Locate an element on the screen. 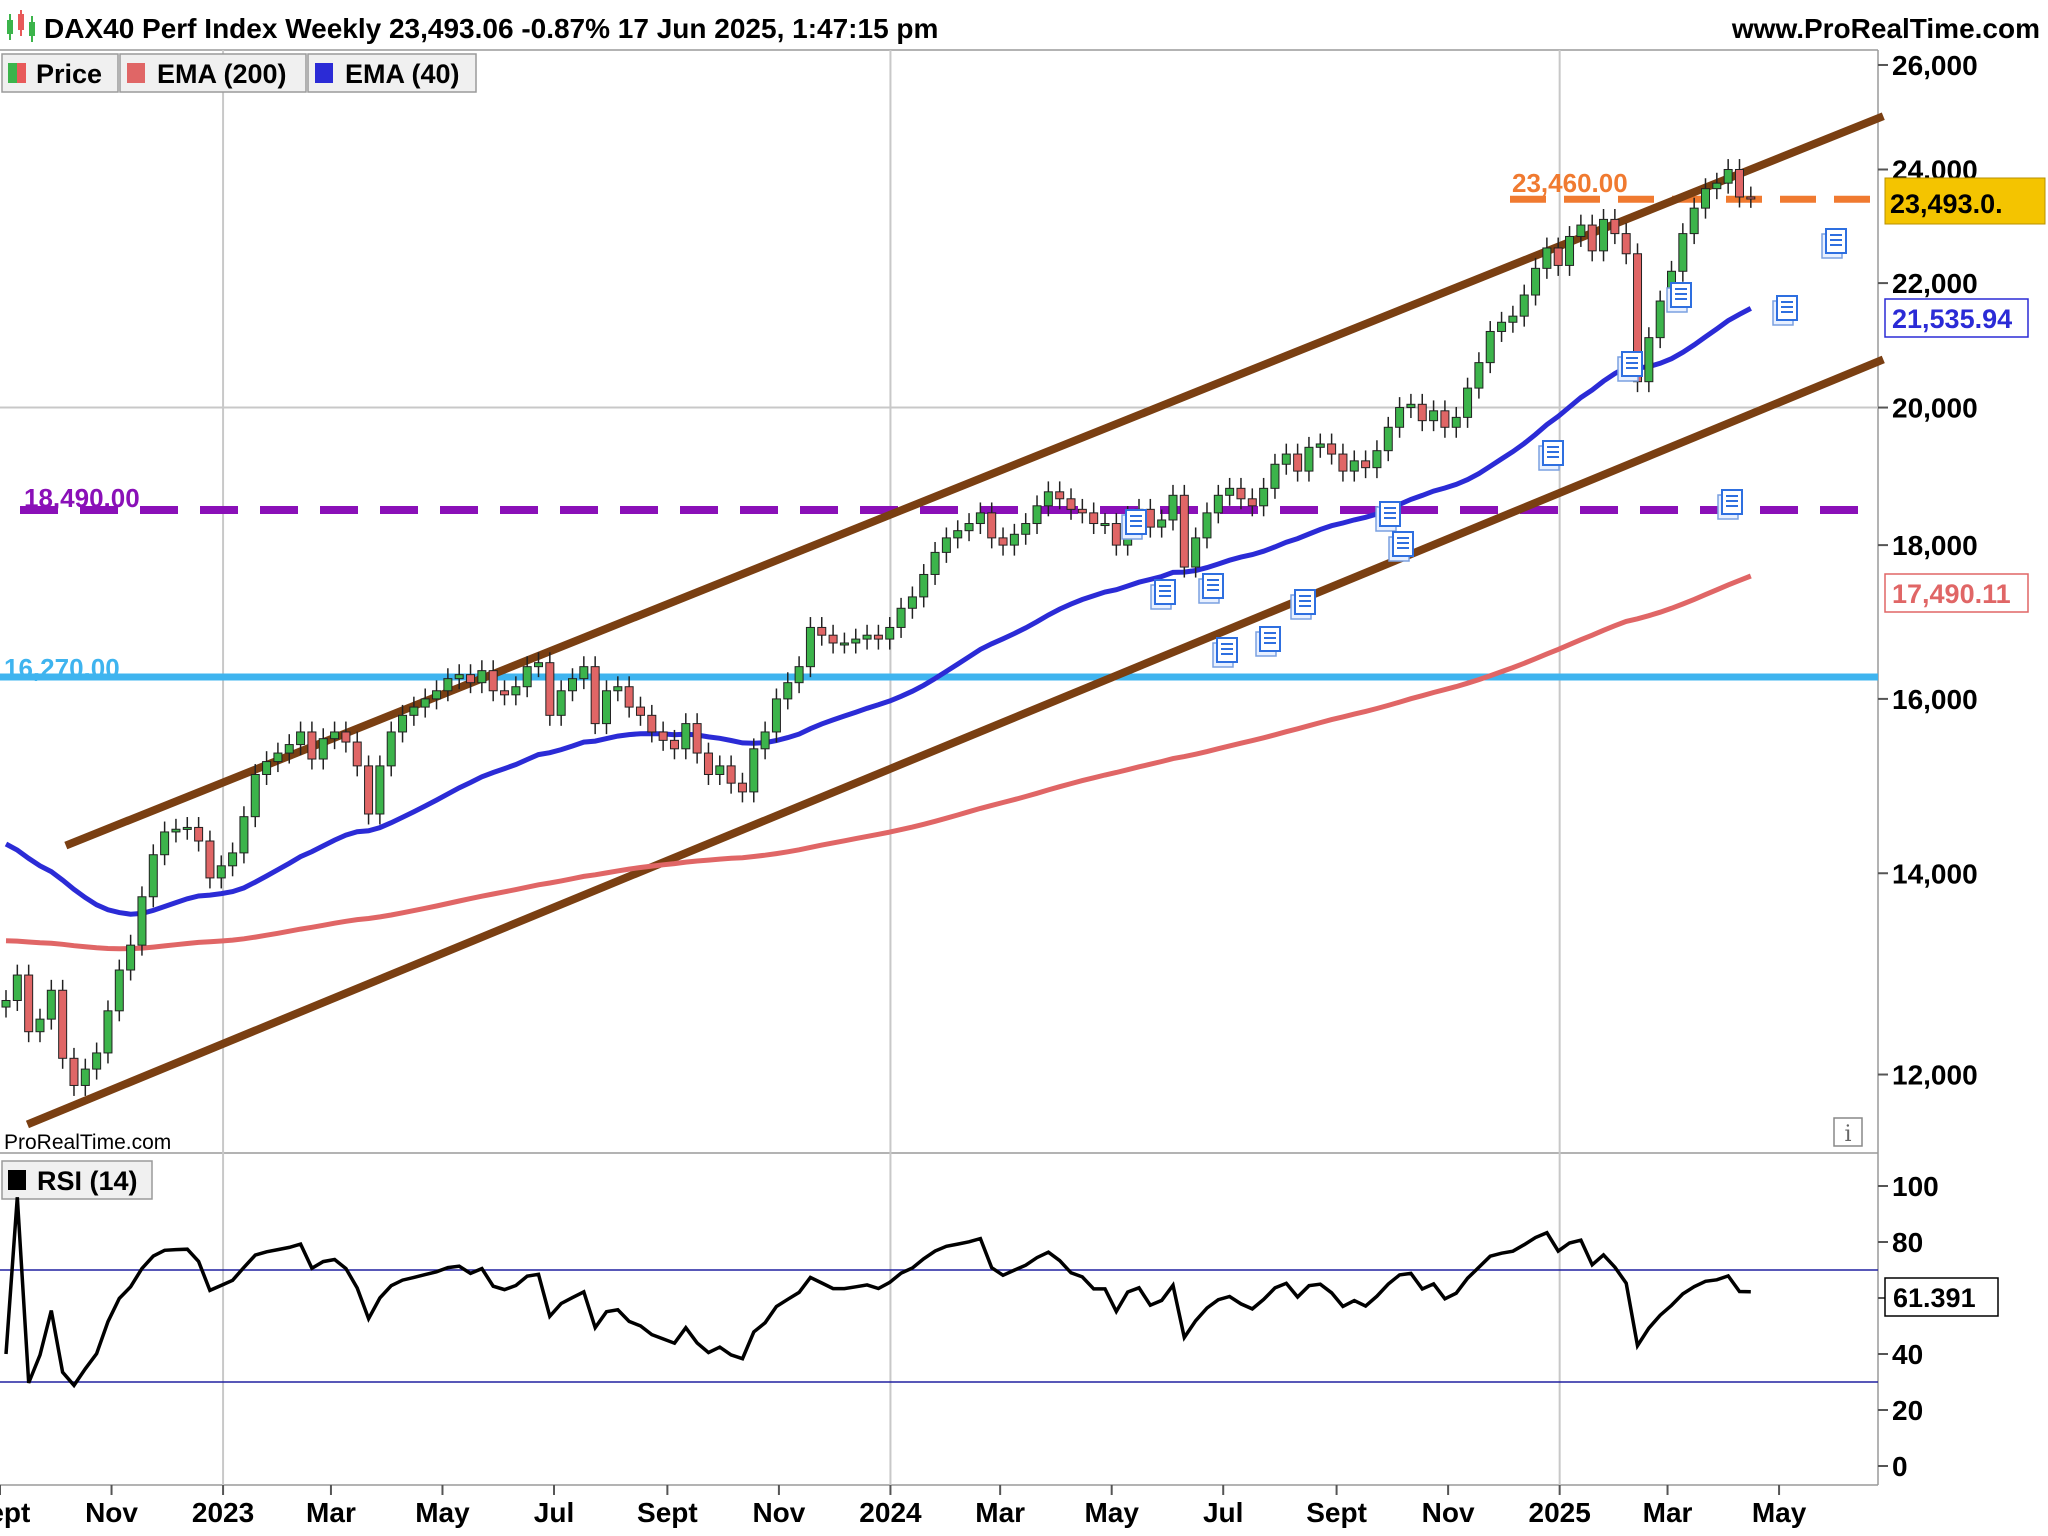  rsi-tick-label: 0 is located at coordinates (1900, 1466).